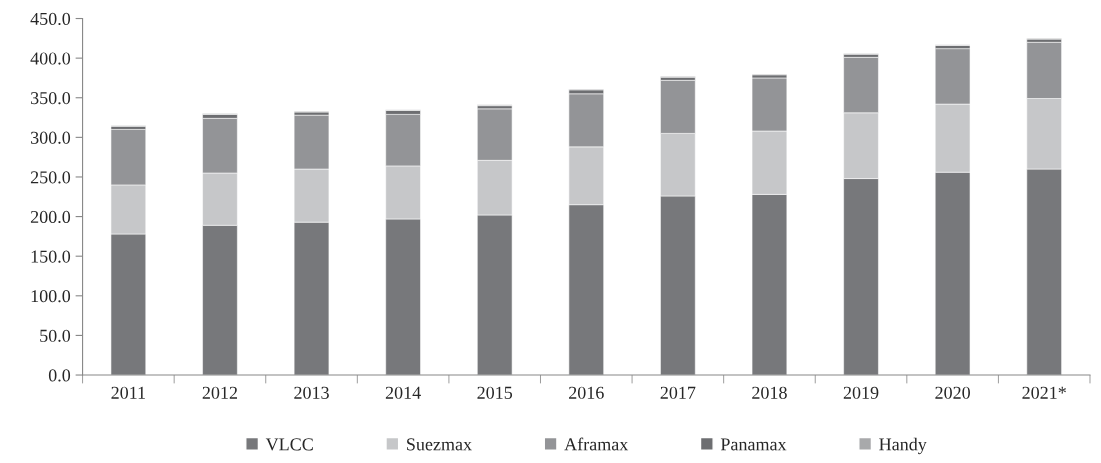 Image resolution: width=1101 pixels, height=463 pixels. What do you see at coordinates (50, 217) in the screenshot?
I see `y-tick-label: 200.0` at bounding box center [50, 217].